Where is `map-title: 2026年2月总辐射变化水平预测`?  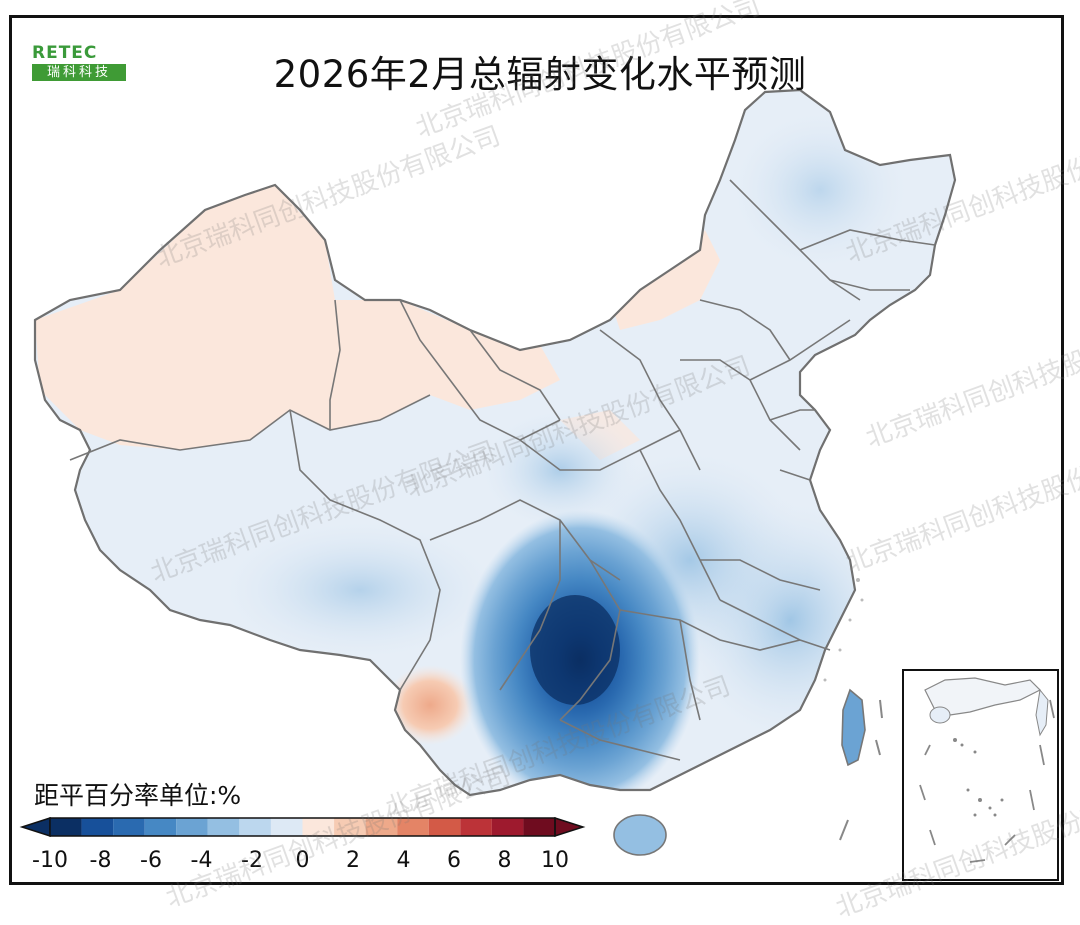
map-title: 2026年2月总辐射变化水平预测 is located at coordinates (540, 74).